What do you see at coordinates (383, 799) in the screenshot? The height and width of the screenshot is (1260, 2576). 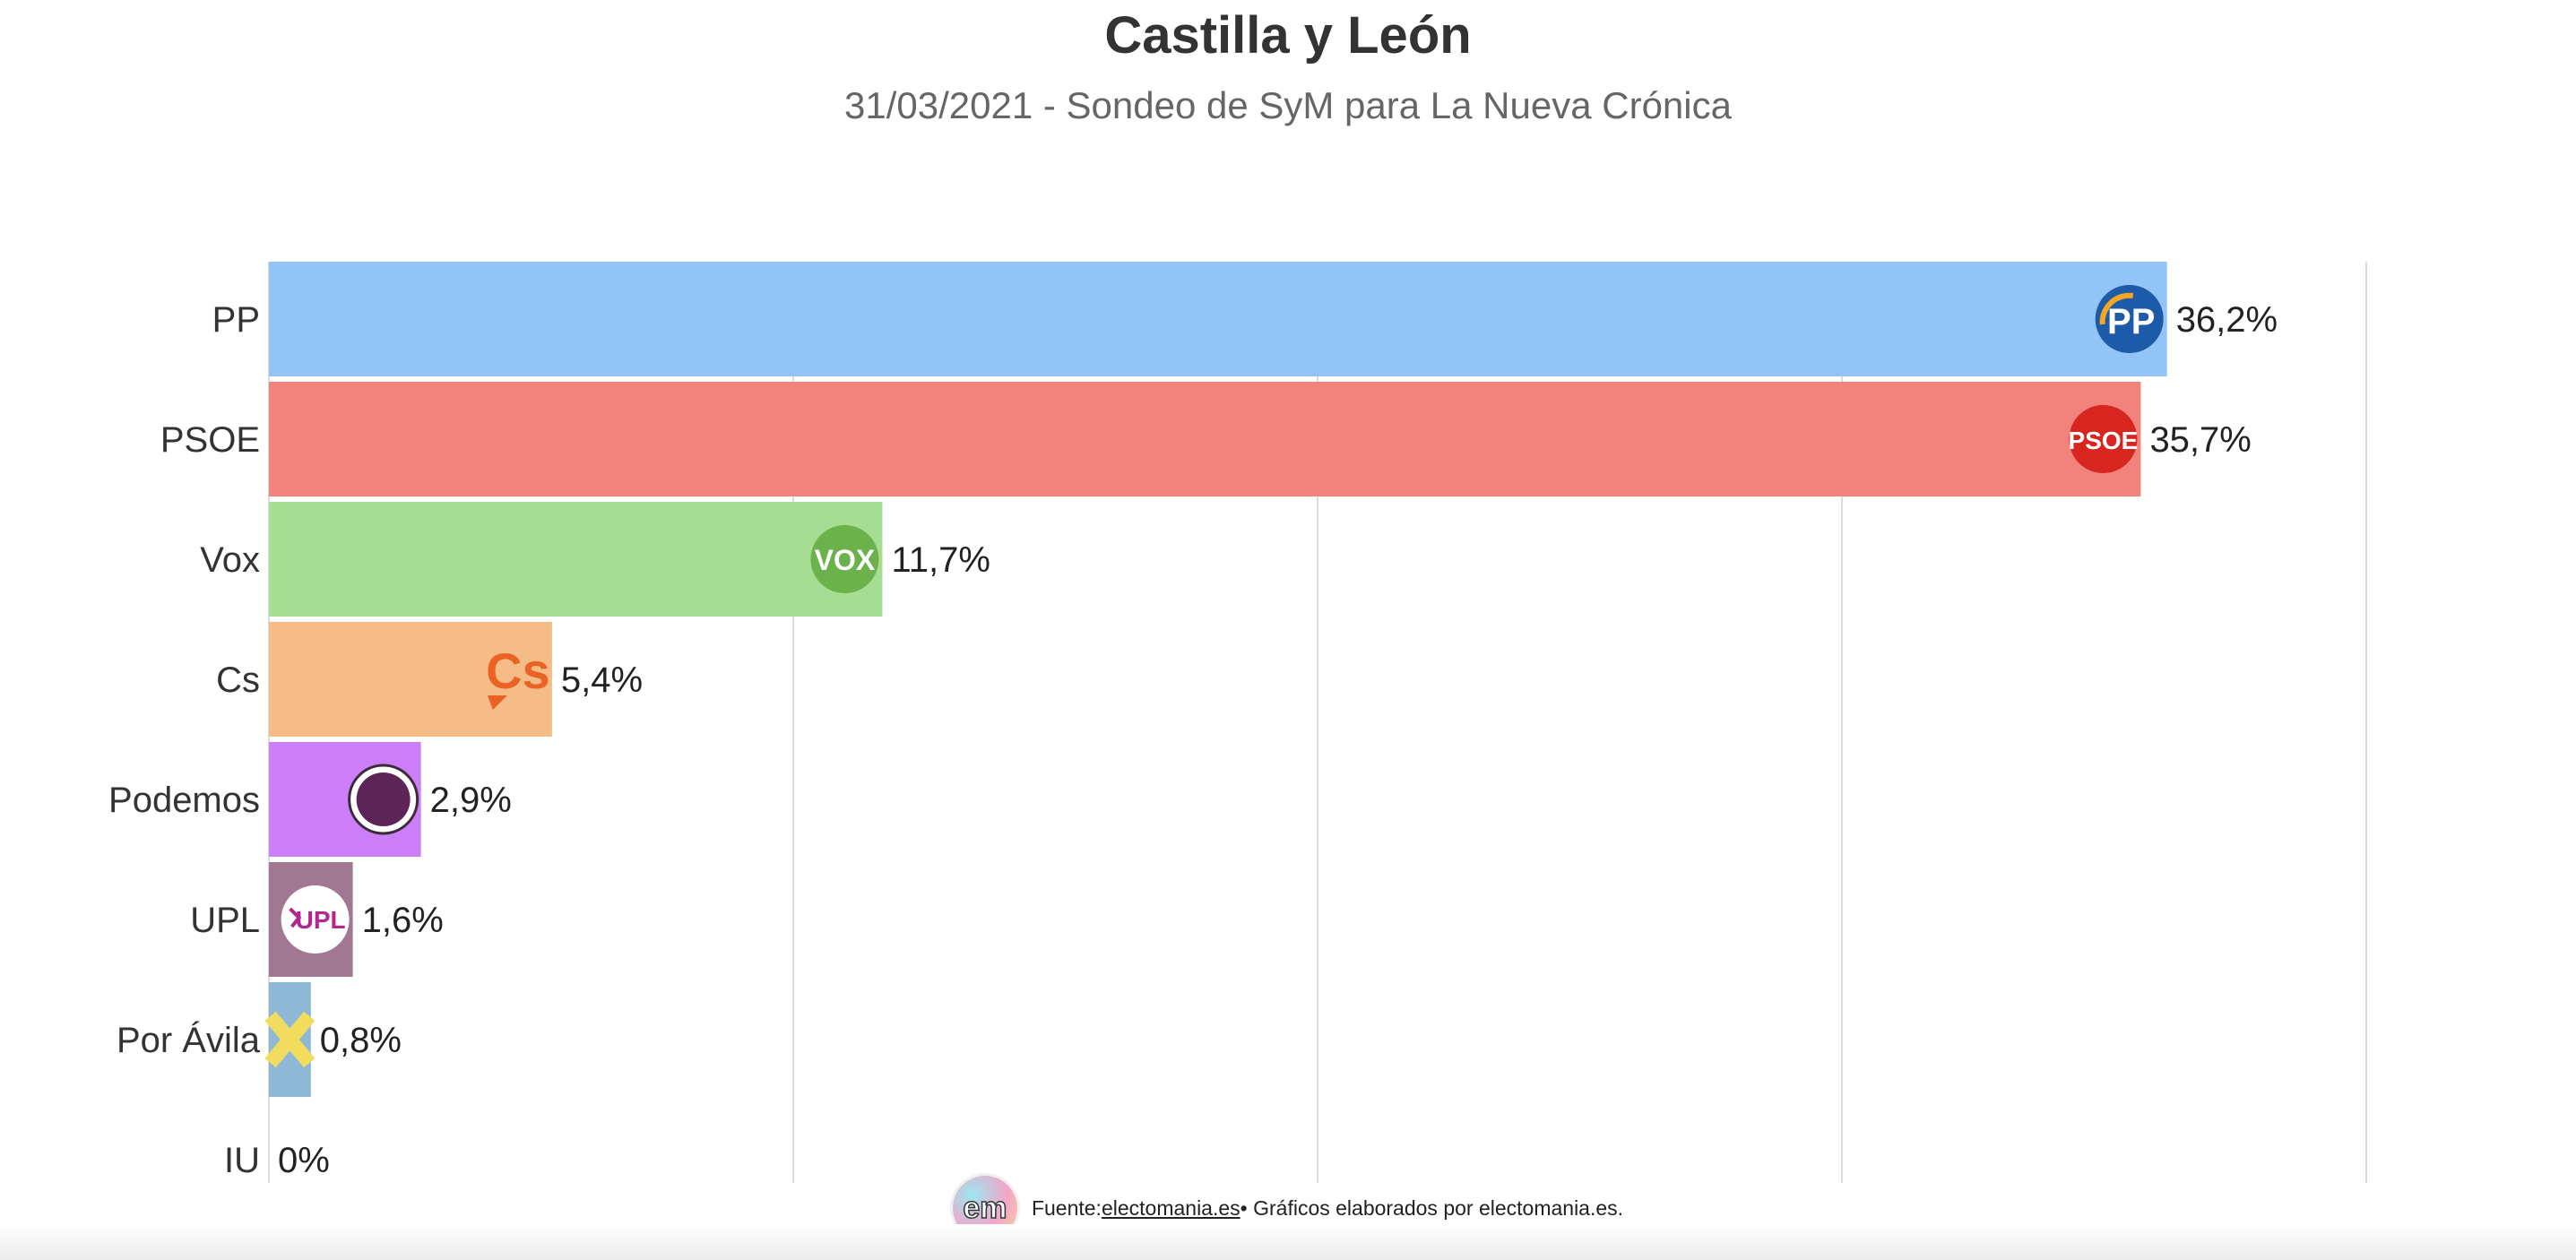 I see `podemos-logo-icon` at bounding box center [383, 799].